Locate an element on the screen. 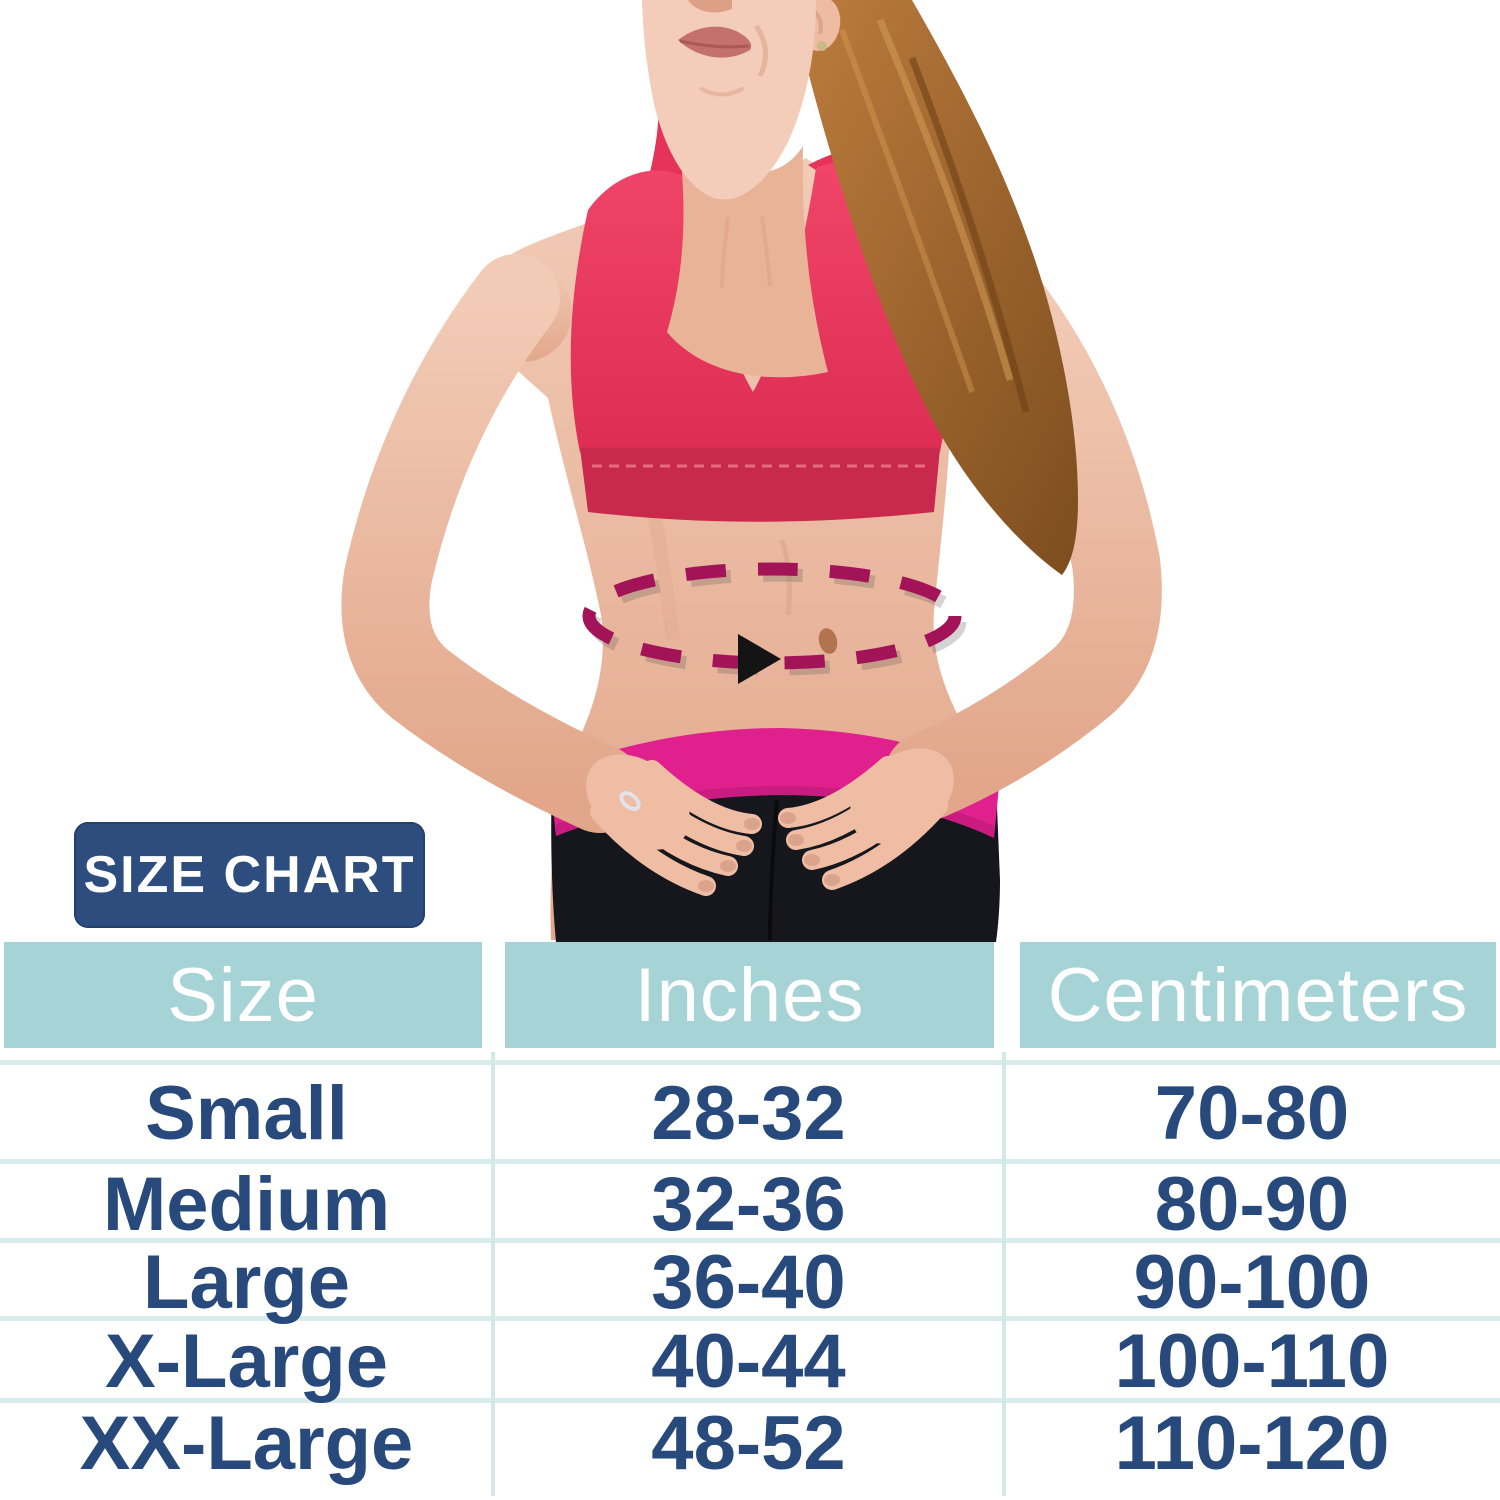 The width and height of the screenshot is (1500, 1500). inches-cell: 28-32 is located at coordinates (748, 1113).